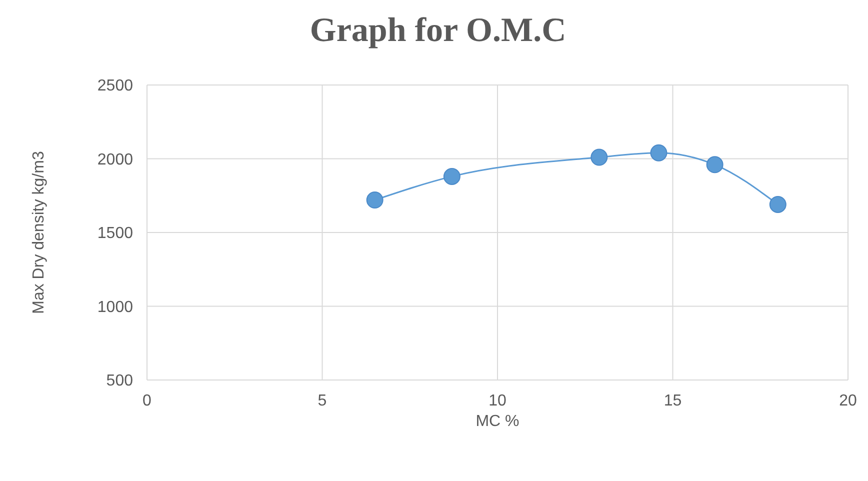 The height and width of the screenshot is (481, 868). I want to click on chart-title: Graph for O.M.C, so click(438, 31).